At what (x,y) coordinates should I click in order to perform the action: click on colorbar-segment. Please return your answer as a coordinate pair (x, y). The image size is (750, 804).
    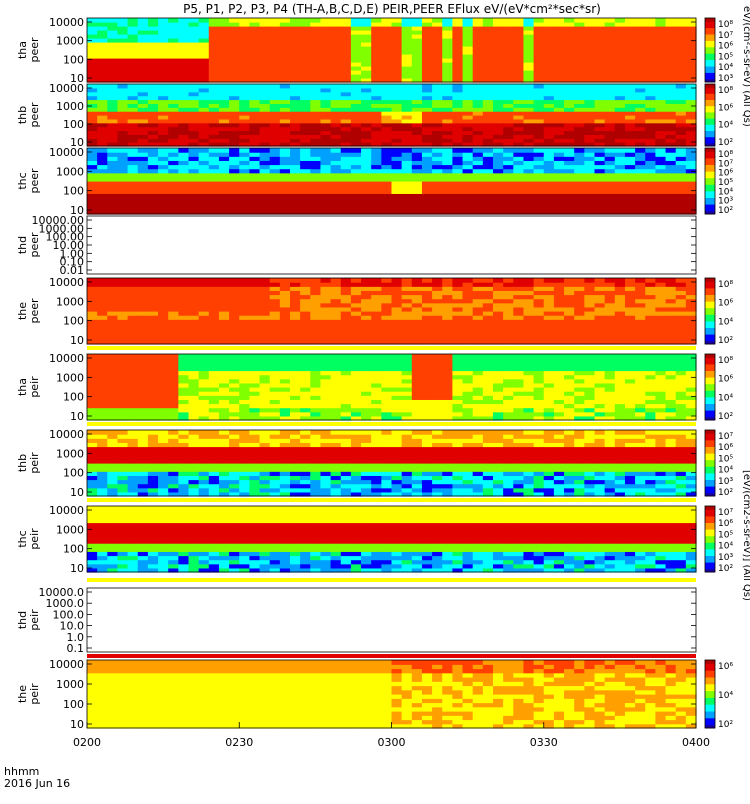
    Looking at the image, I should click on (710, 23).